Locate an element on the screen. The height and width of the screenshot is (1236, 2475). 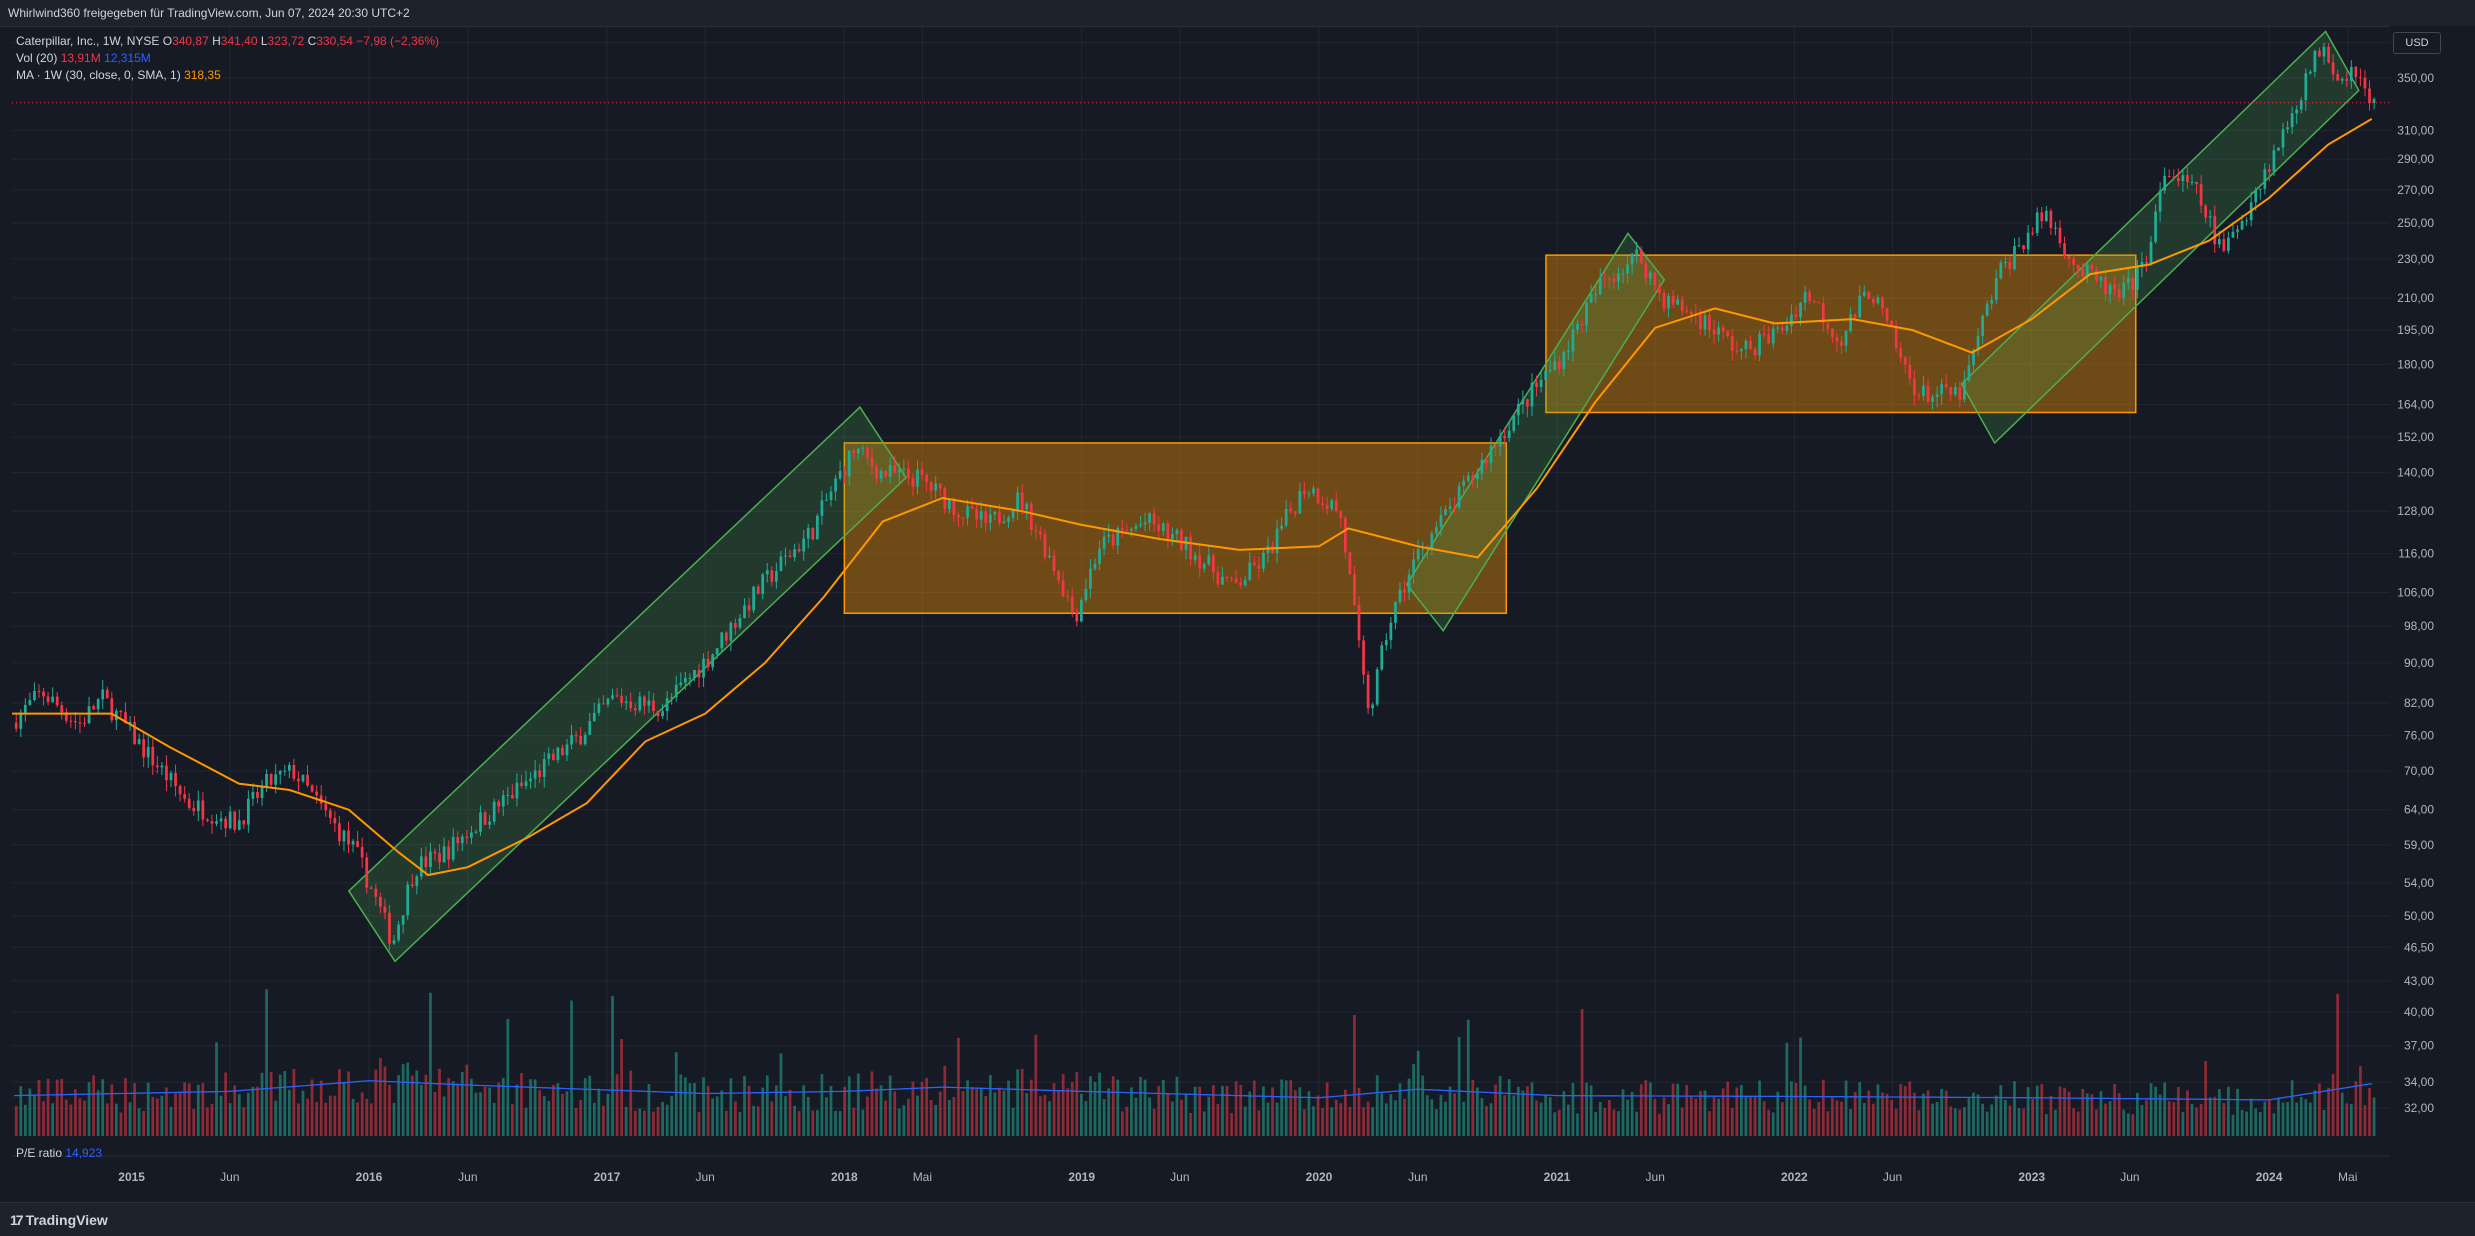
tradingview-logo: 17 TradingView is located at coordinates (59, 1220).